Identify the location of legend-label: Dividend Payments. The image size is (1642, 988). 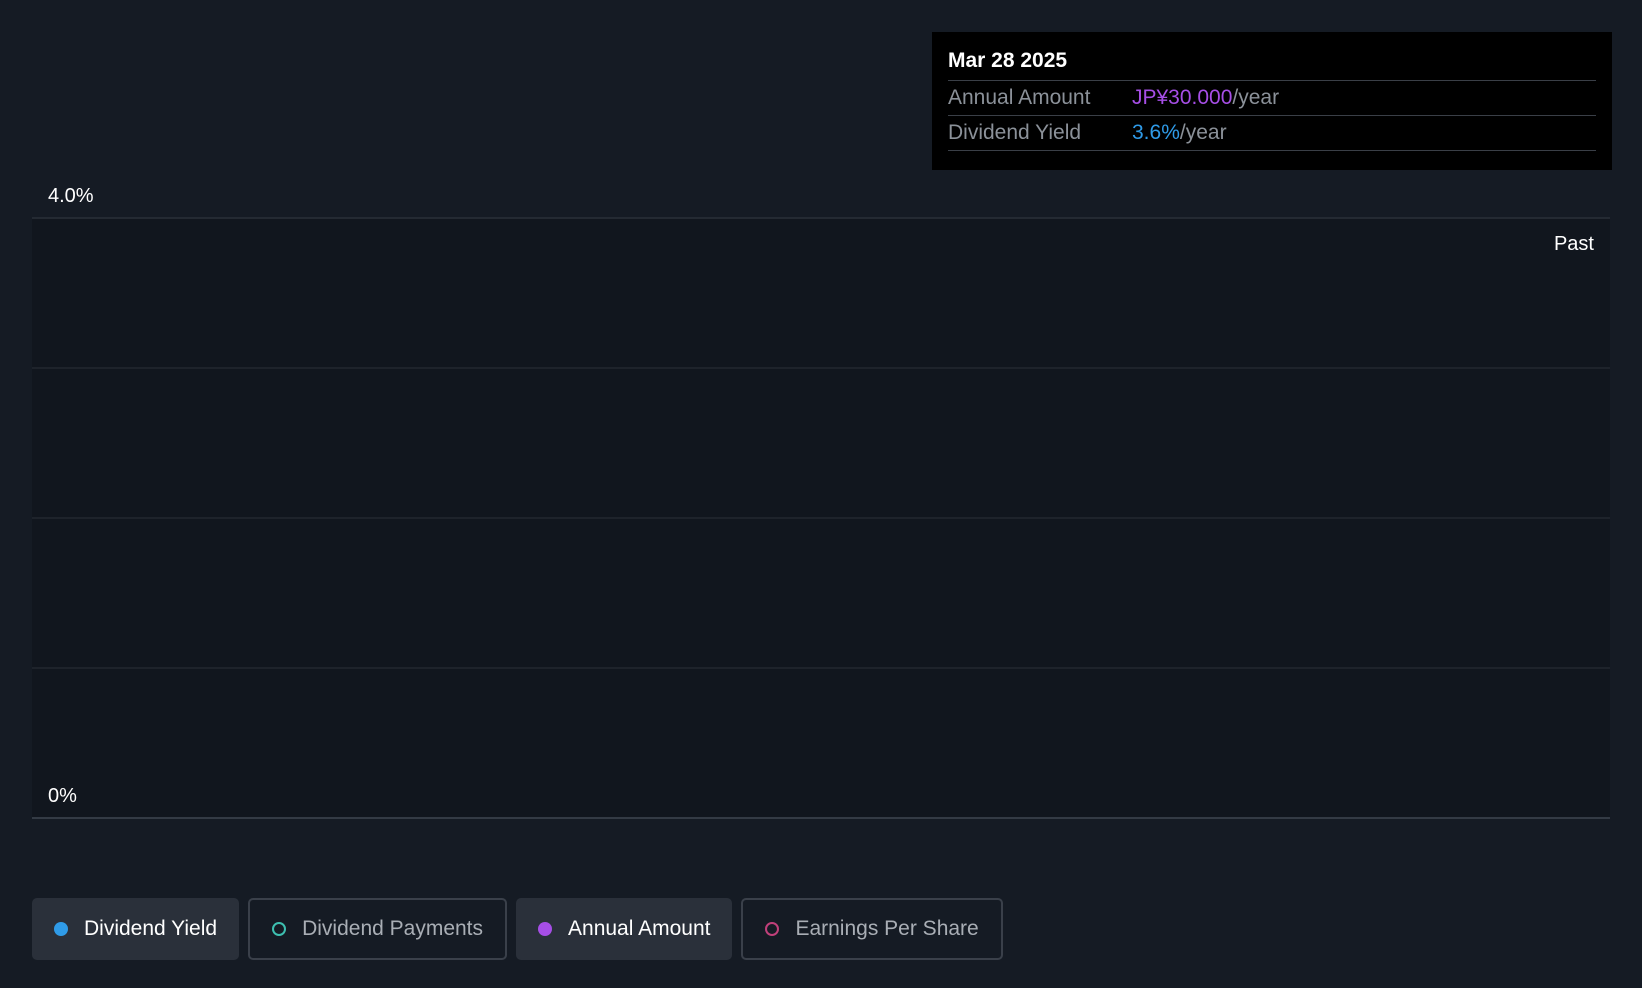
(393, 928).